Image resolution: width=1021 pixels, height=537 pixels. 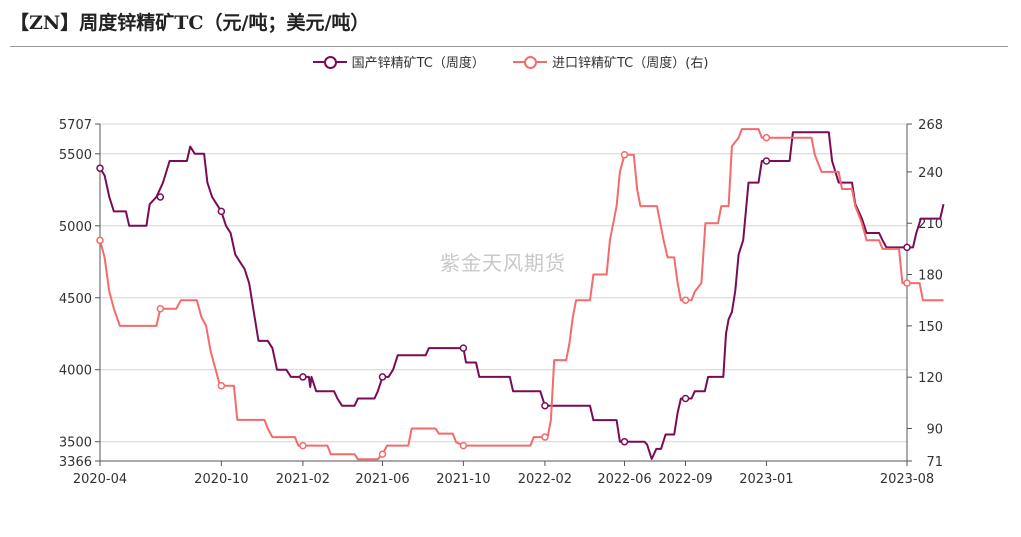 What do you see at coordinates (221, 479) in the screenshot?
I see `x-tick-label: 2020-10` at bounding box center [221, 479].